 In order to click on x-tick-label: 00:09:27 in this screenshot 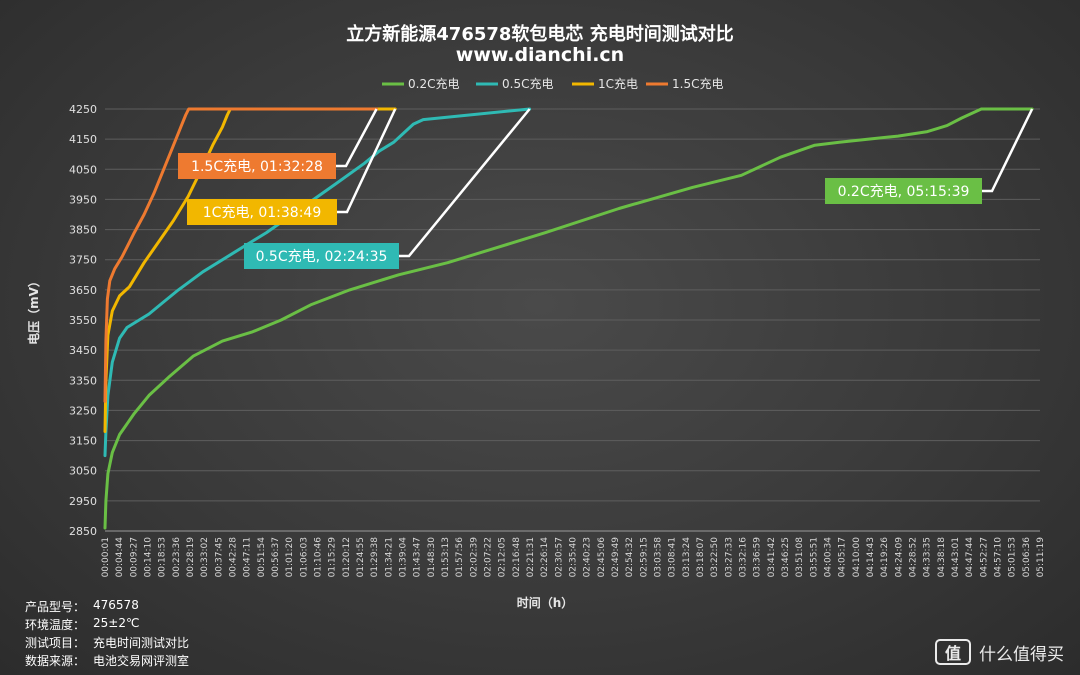, I will do `click(134, 557)`.